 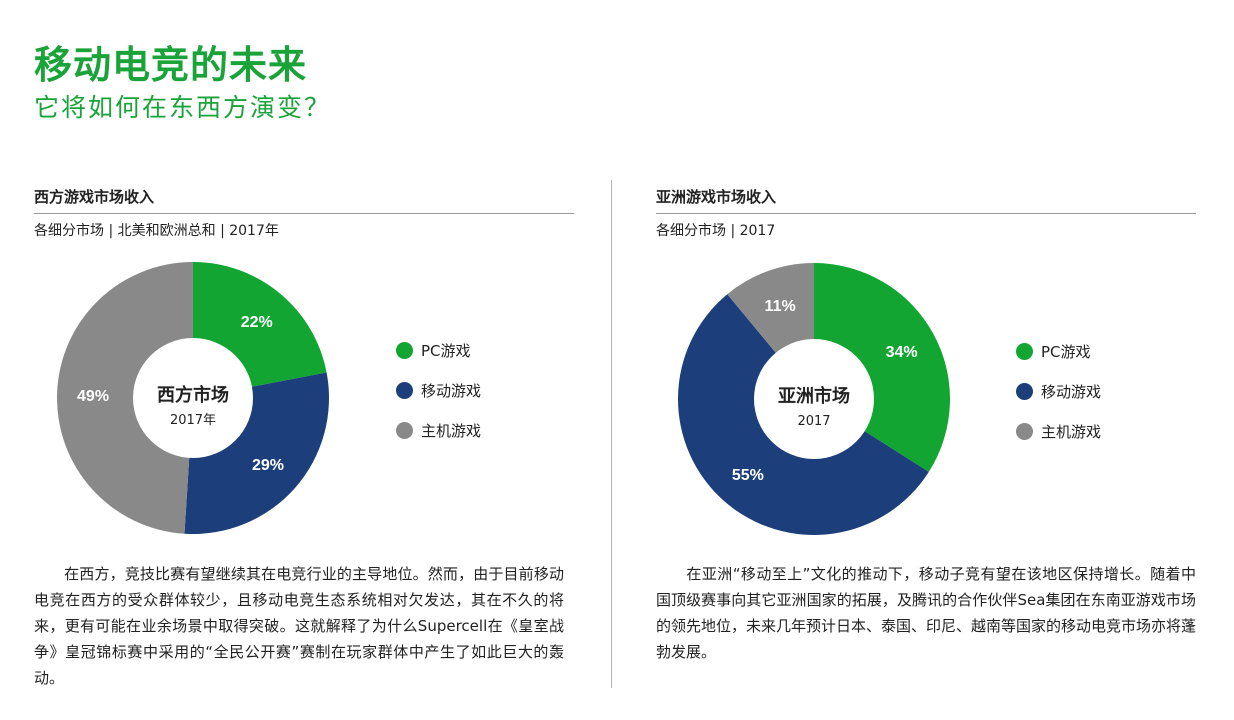 What do you see at coordinates (257, 322) in the screenshot?
I see `slice-label-pc: 22%` at bounding box center [257, 322].